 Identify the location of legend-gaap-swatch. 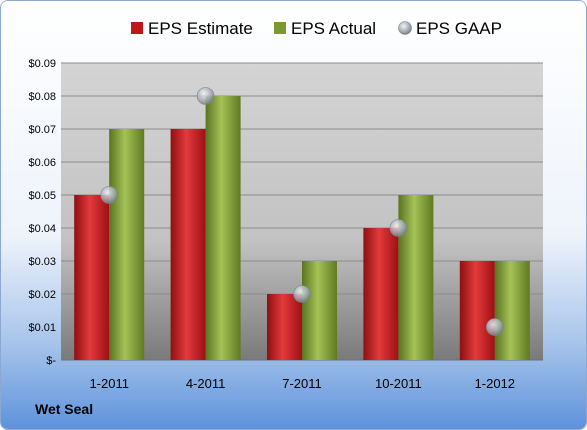
(405, 28).